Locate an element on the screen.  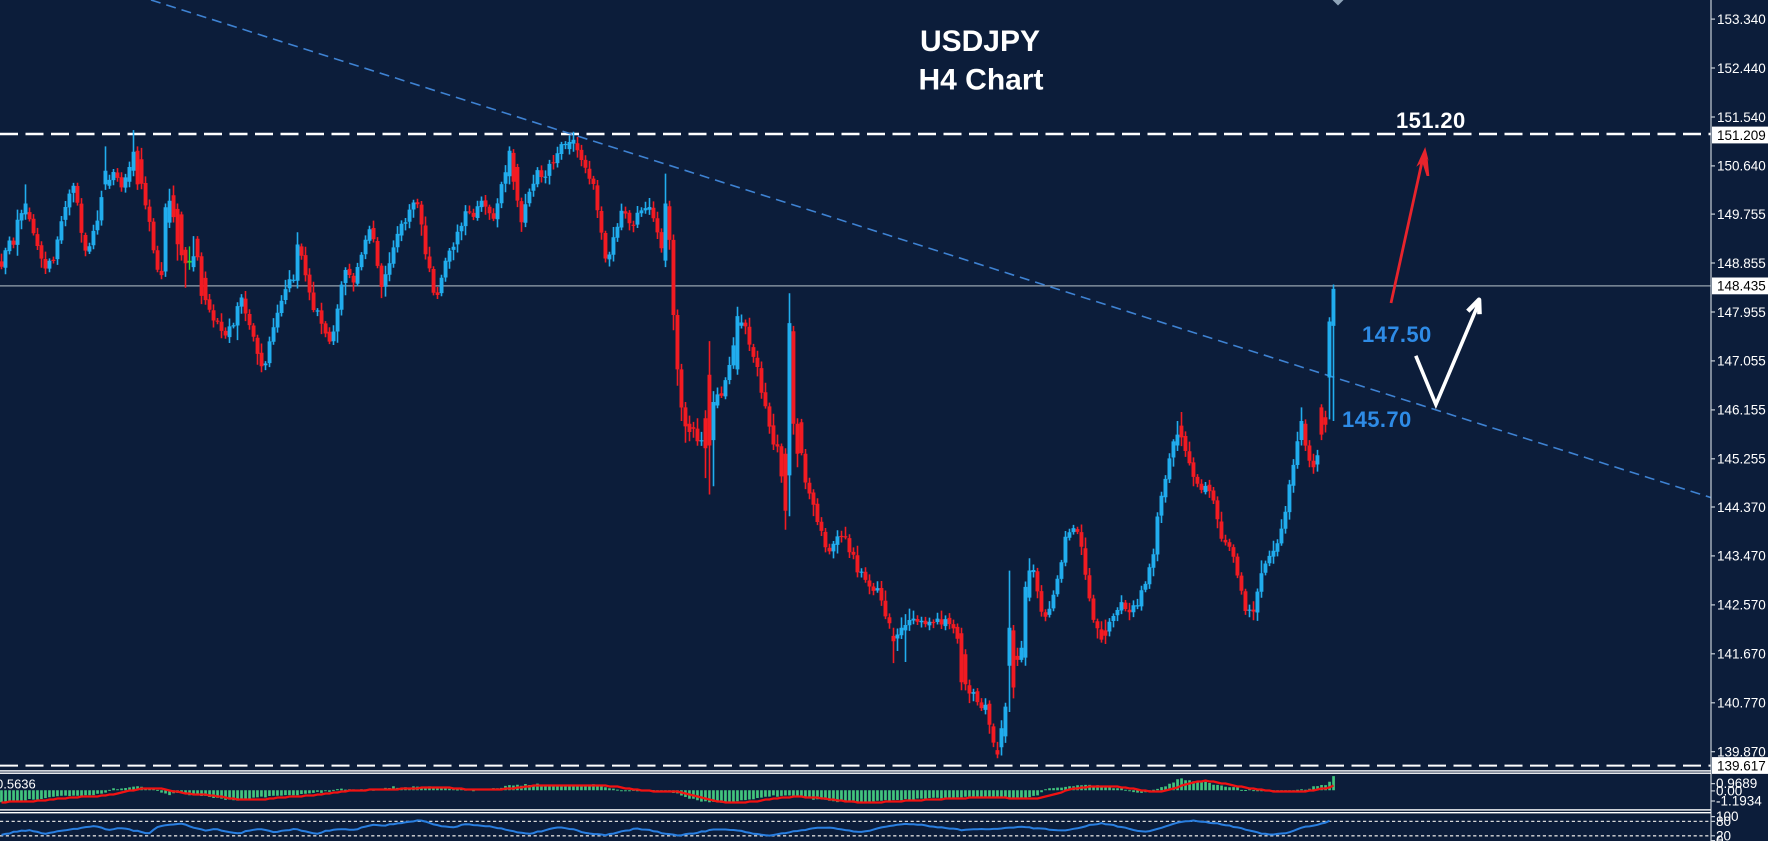
svg-text: 142.570 is located at coordinates (1741, 605).